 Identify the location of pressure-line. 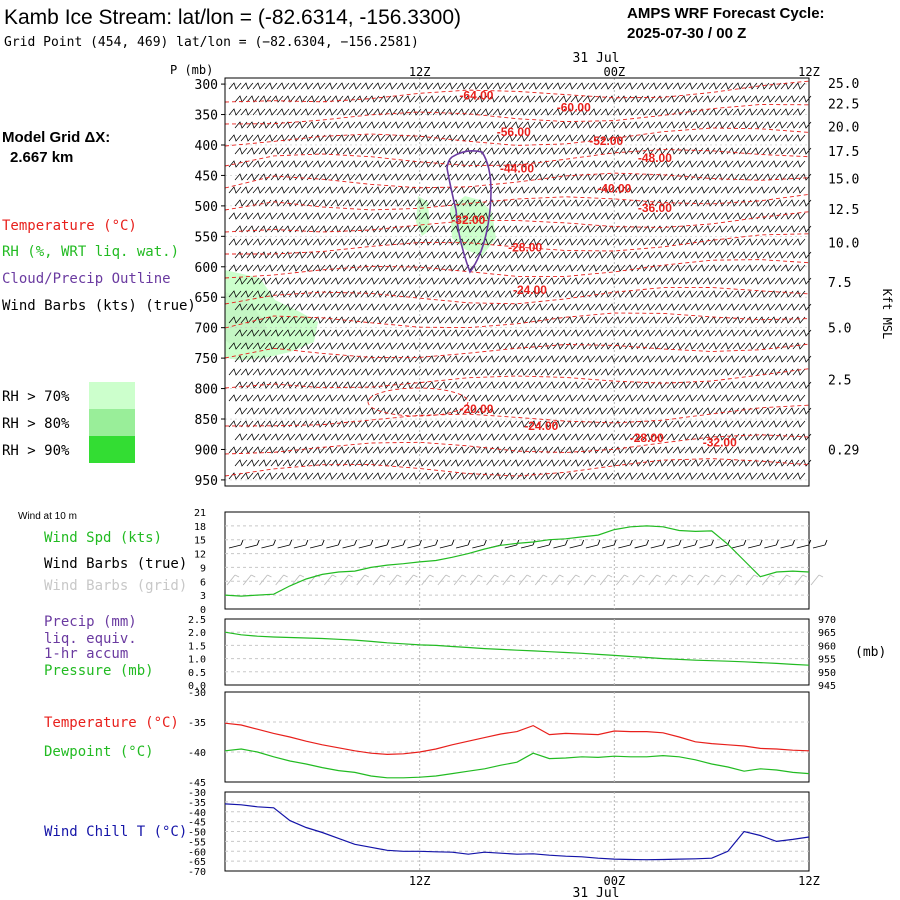
(517, 648).